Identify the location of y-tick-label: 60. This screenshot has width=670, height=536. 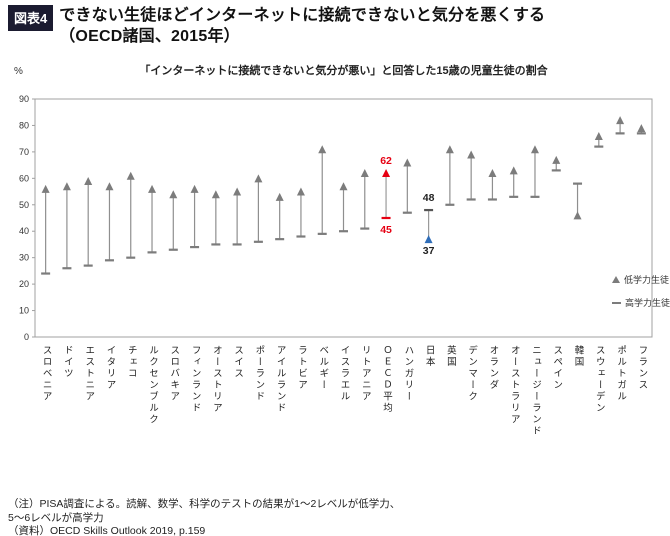
(24, 178).